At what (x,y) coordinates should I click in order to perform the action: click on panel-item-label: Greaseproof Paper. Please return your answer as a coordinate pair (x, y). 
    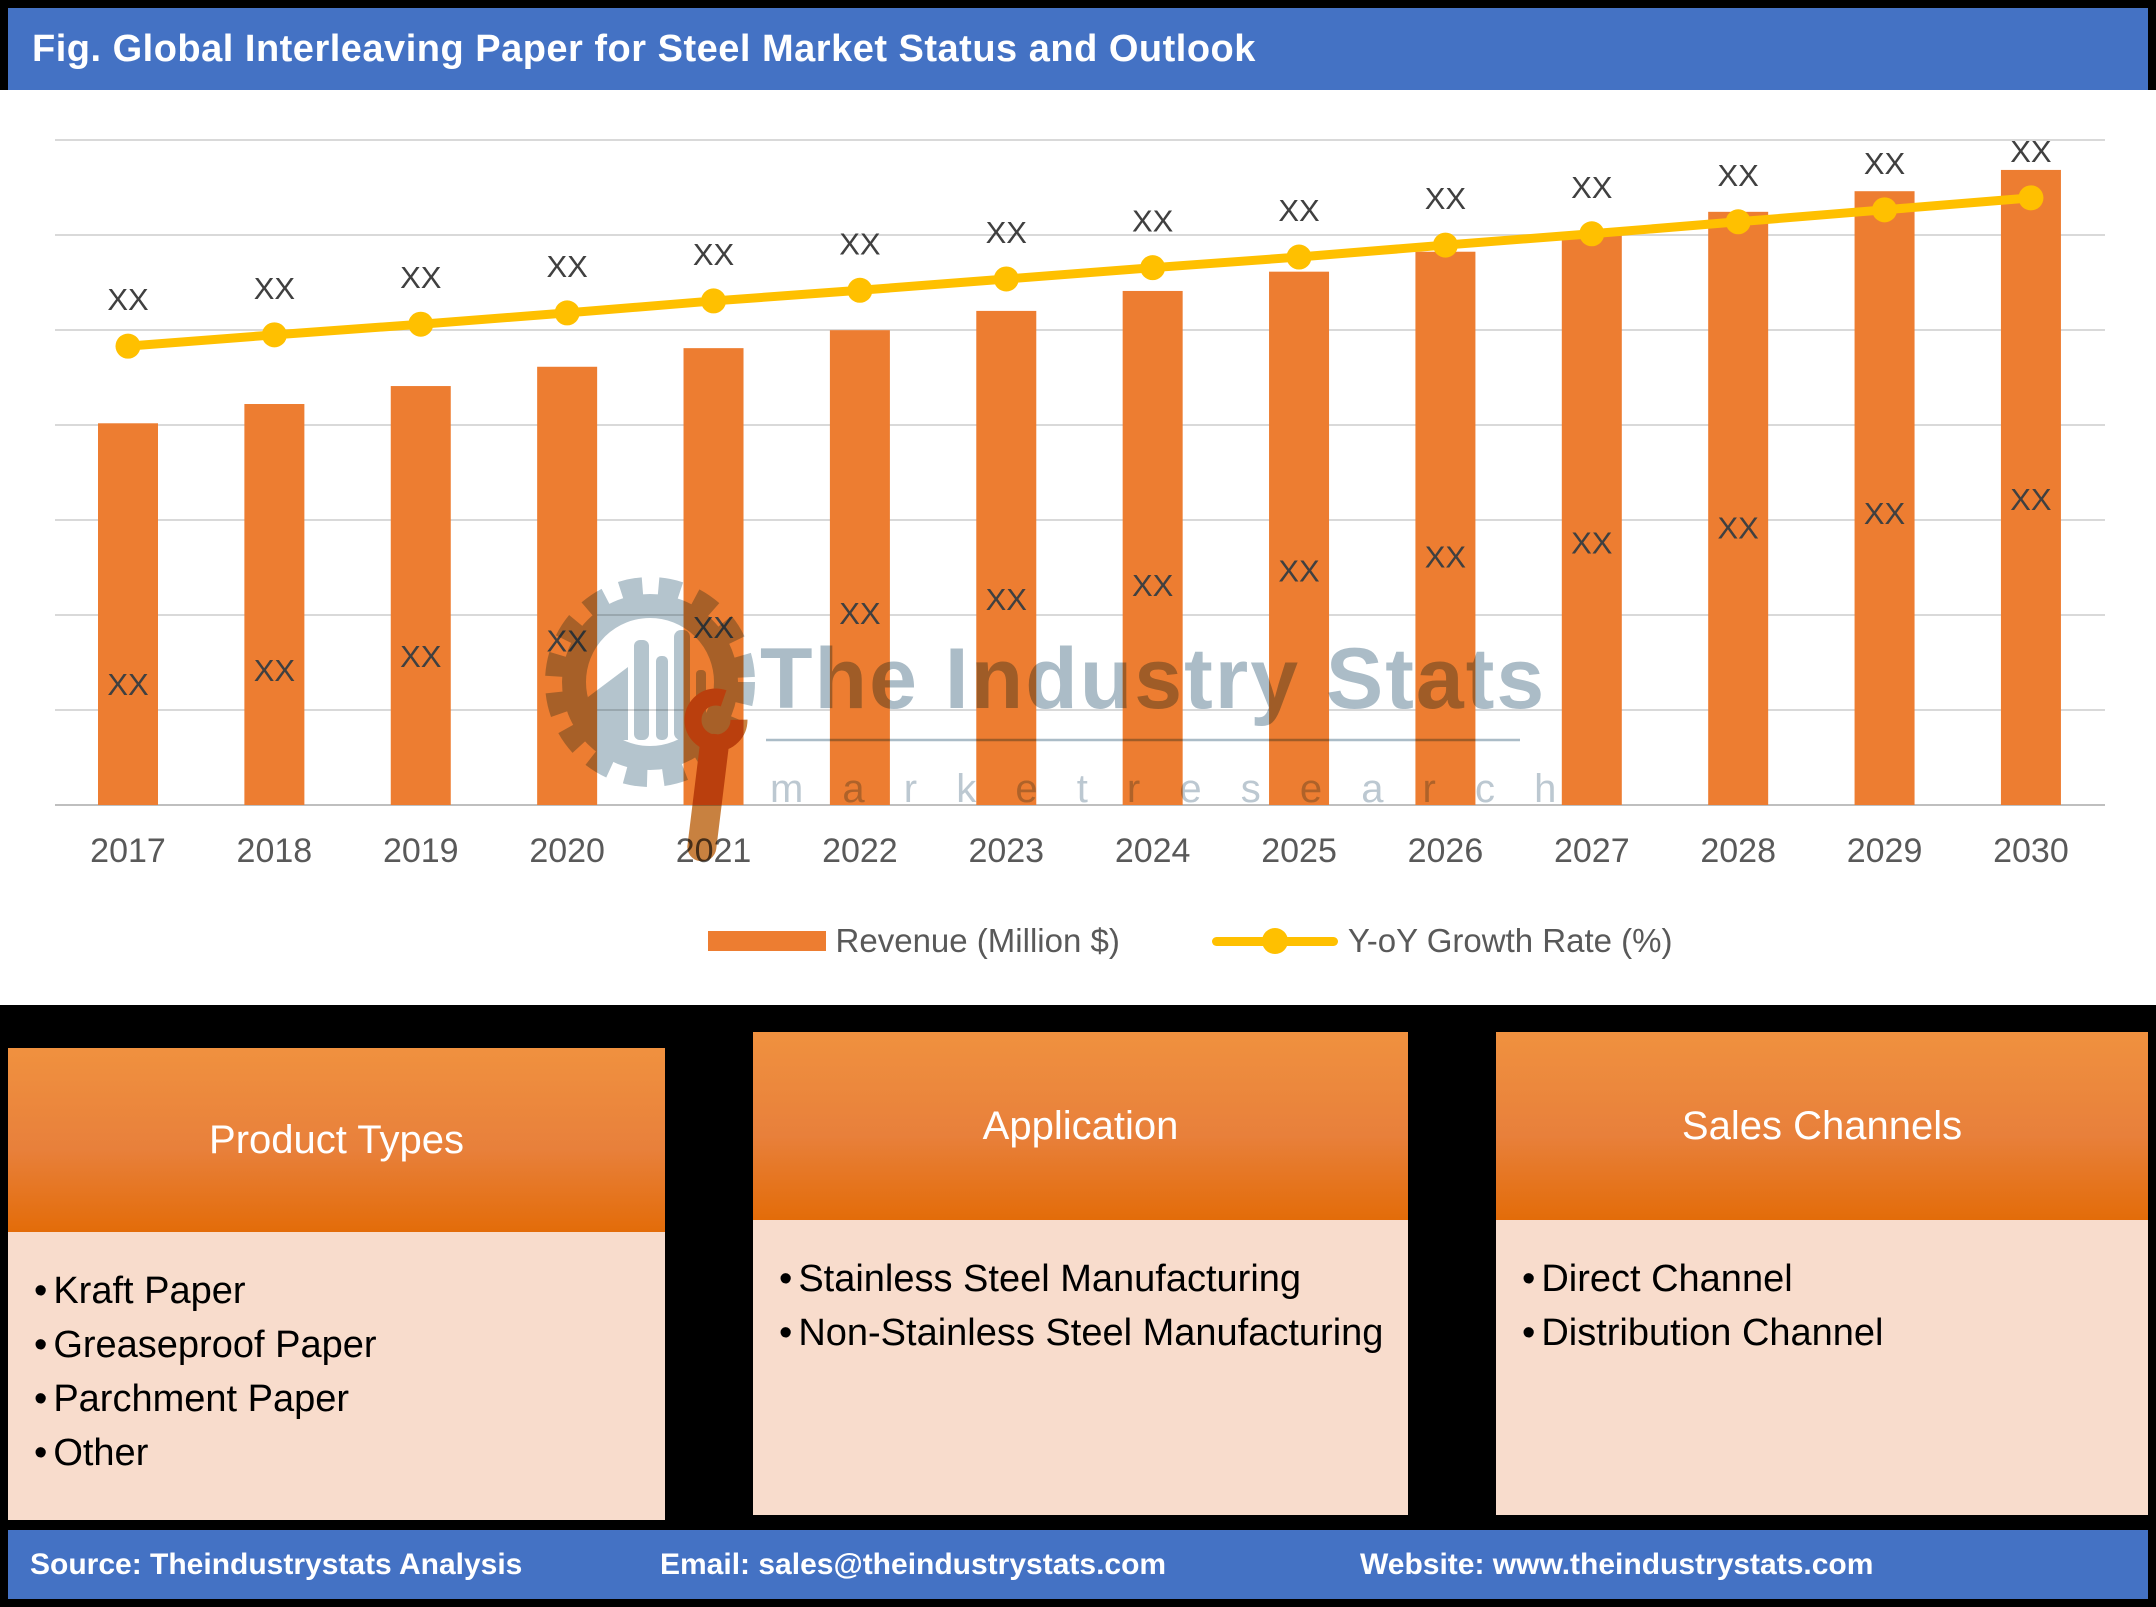
    Looking at the image, I should click on (215, 1345).